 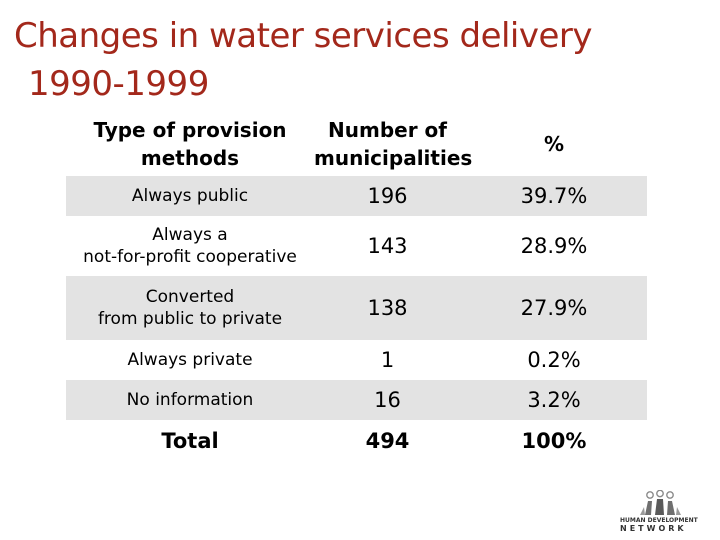 I want to click on row-count: 1, so click(x=387, y=360).